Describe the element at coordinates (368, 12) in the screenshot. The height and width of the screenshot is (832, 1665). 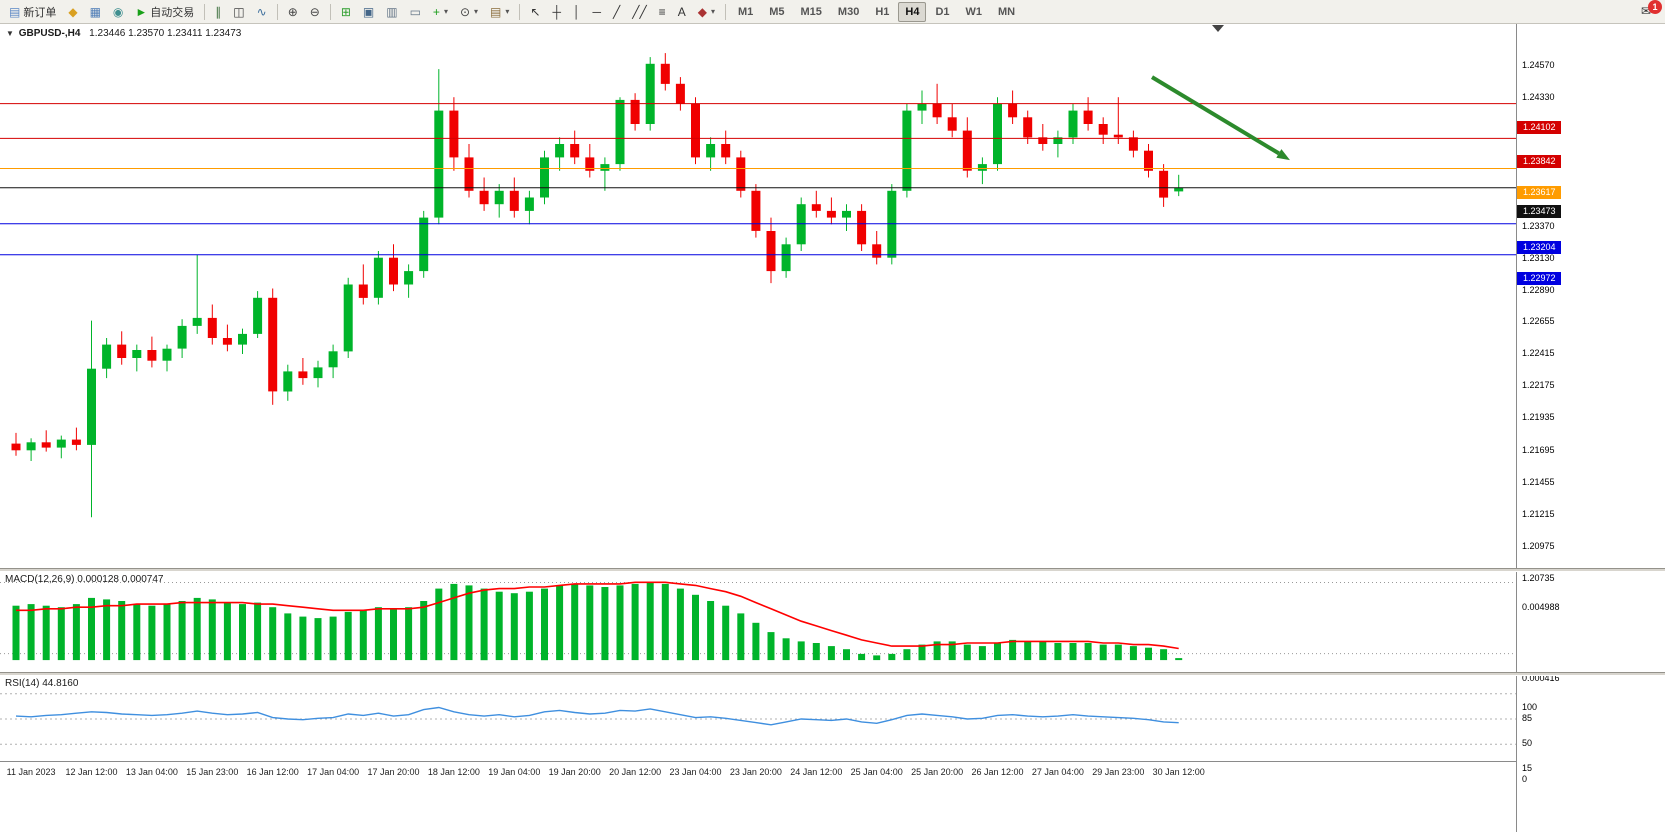
I see `new-chart-button: ▣` at that location.